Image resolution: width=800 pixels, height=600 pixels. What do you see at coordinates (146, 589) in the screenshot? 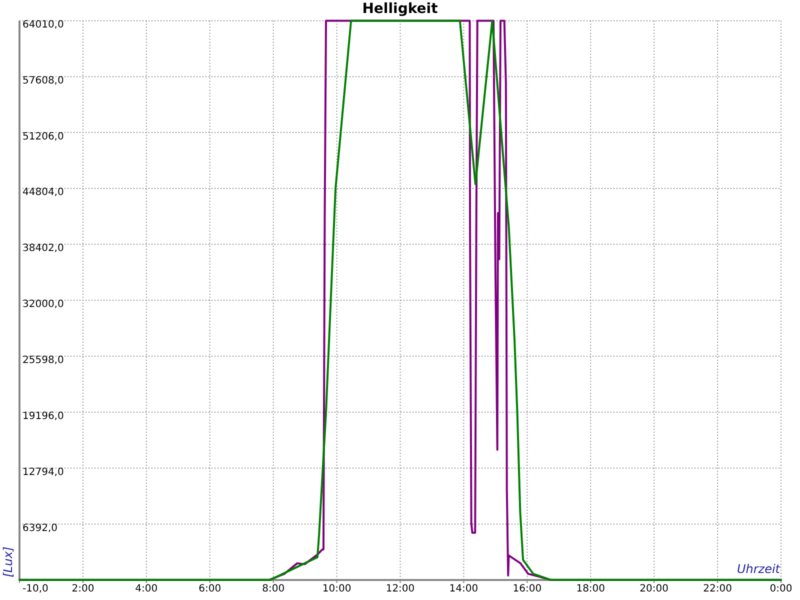
I see `x-tick-label: 4:00` at bounding box center [146, 589].